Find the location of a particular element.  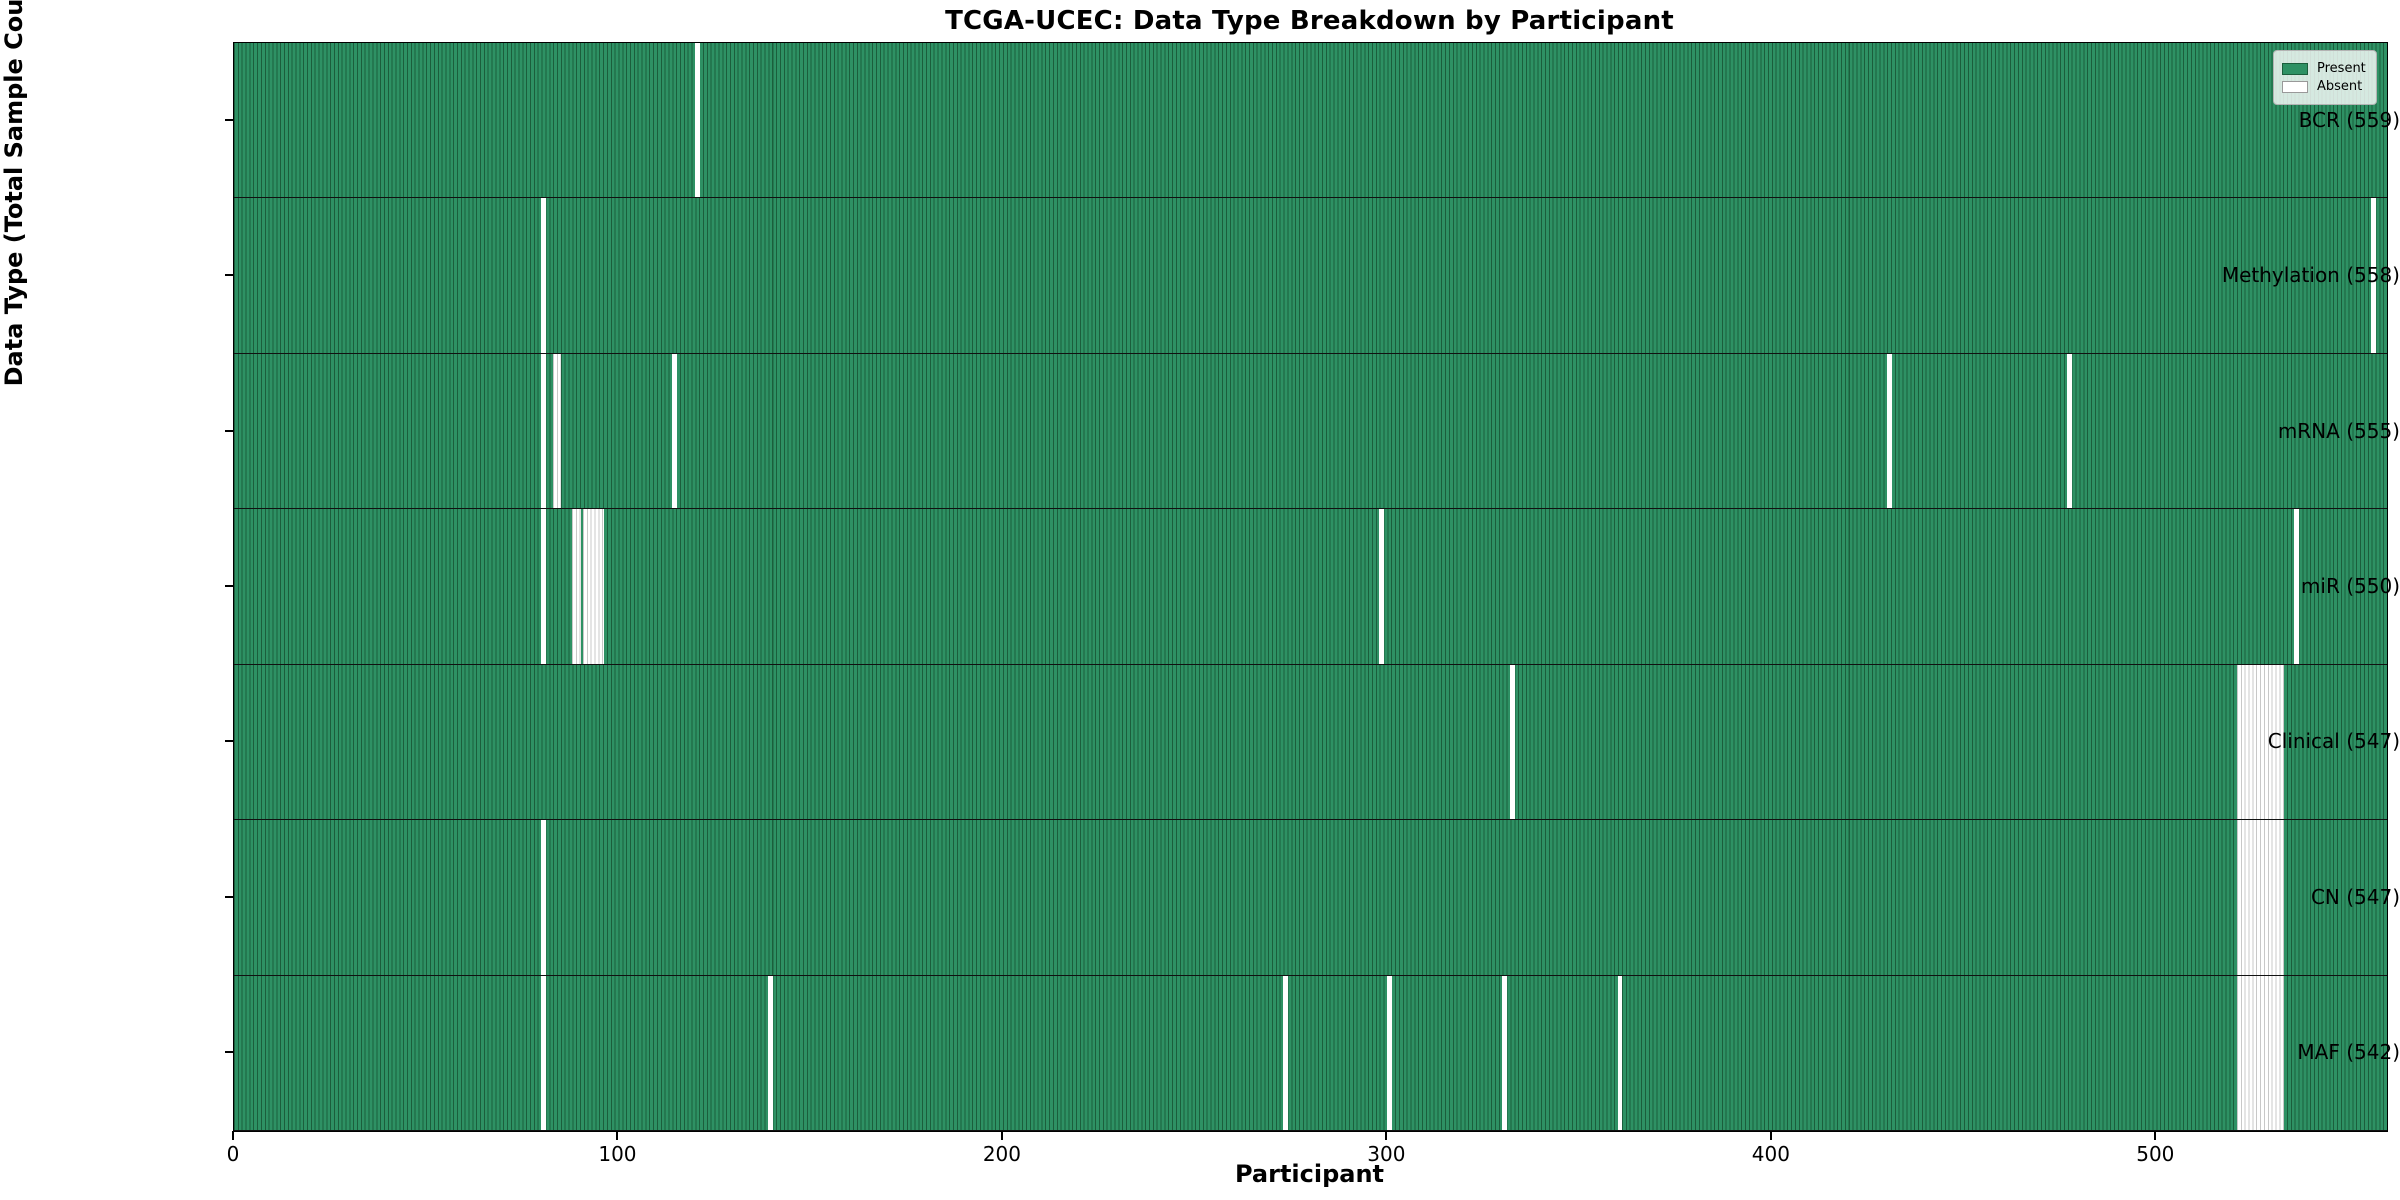

legend-label-absent: Absent is located at coordinates (2340, 86).